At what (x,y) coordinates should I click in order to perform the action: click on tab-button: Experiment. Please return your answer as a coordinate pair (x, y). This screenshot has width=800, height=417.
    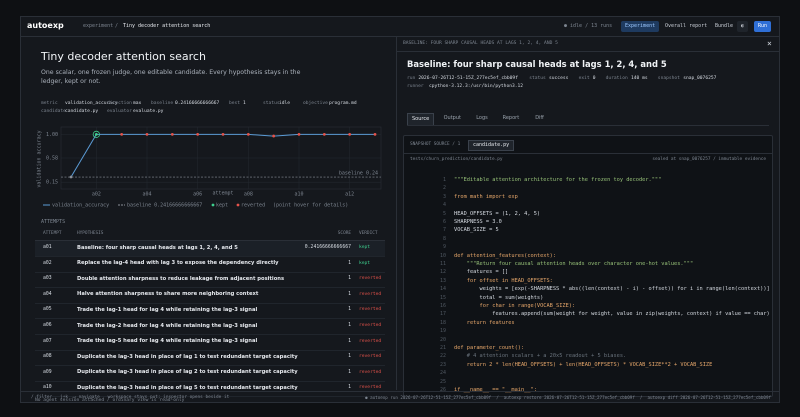
    Looking at the image, I should click on (640, 26).